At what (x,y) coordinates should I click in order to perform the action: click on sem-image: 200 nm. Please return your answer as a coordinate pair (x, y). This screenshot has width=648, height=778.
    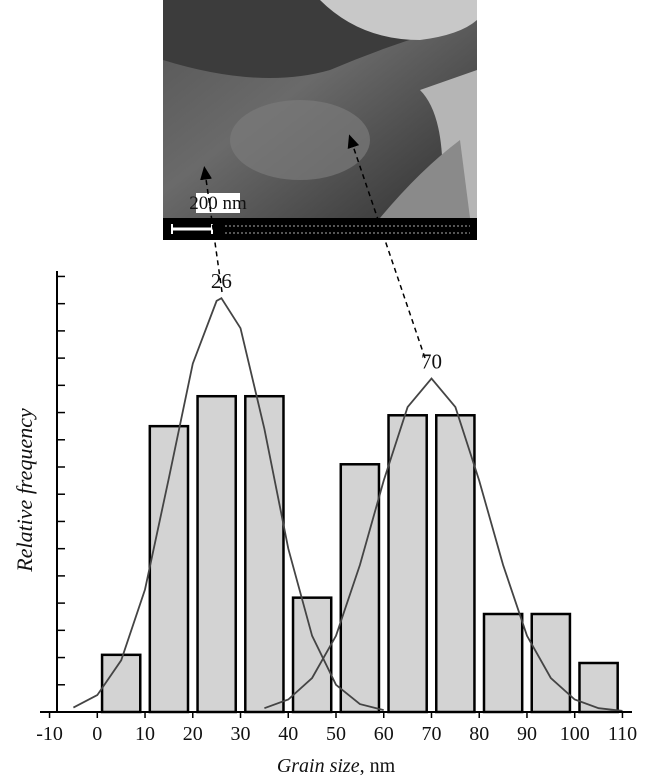
    Looking at the image, I should click on (320, 120).